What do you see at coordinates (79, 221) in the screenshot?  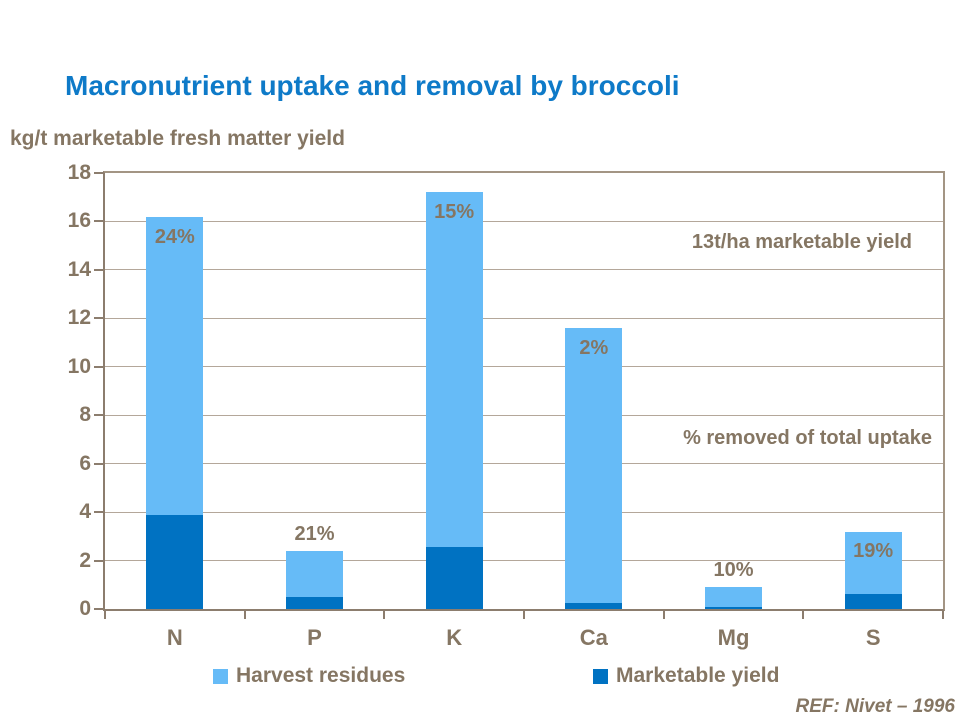 I see `y-axis-tick-label: 16` at bounding box center [79, 221].